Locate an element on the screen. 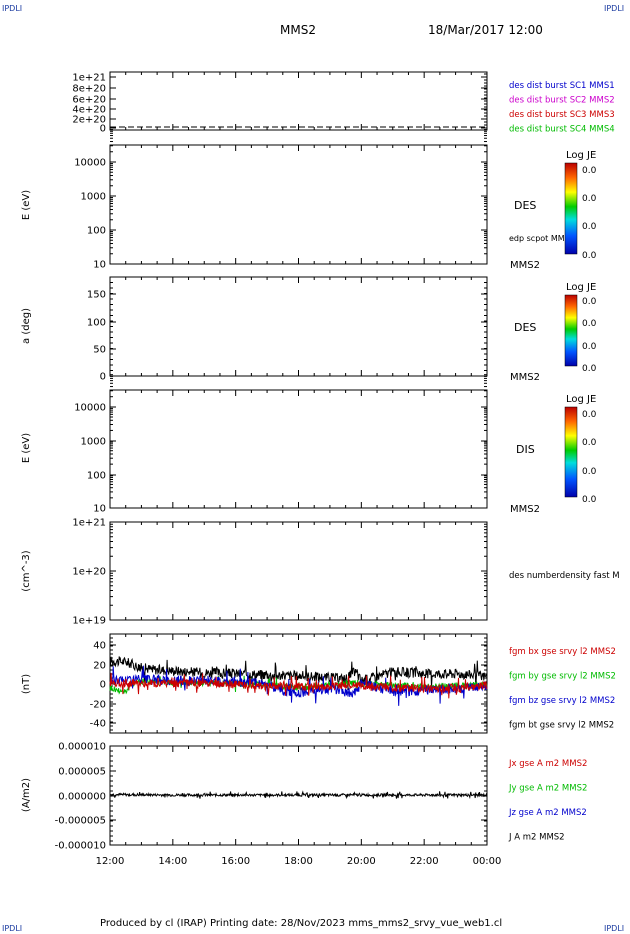  corner-logo-top-left: IPDLI is located at coordinates (12, 8).